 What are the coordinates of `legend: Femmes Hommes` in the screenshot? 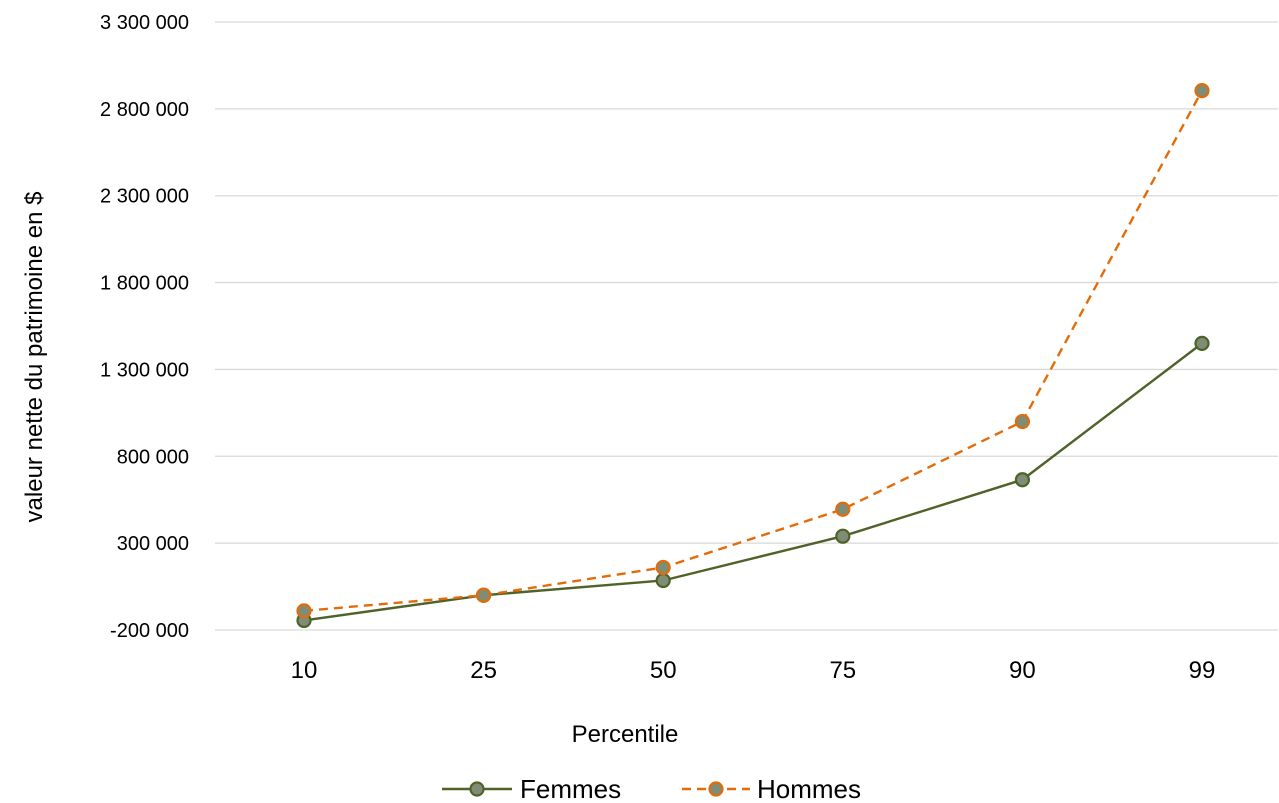 It's located at (651, 788).